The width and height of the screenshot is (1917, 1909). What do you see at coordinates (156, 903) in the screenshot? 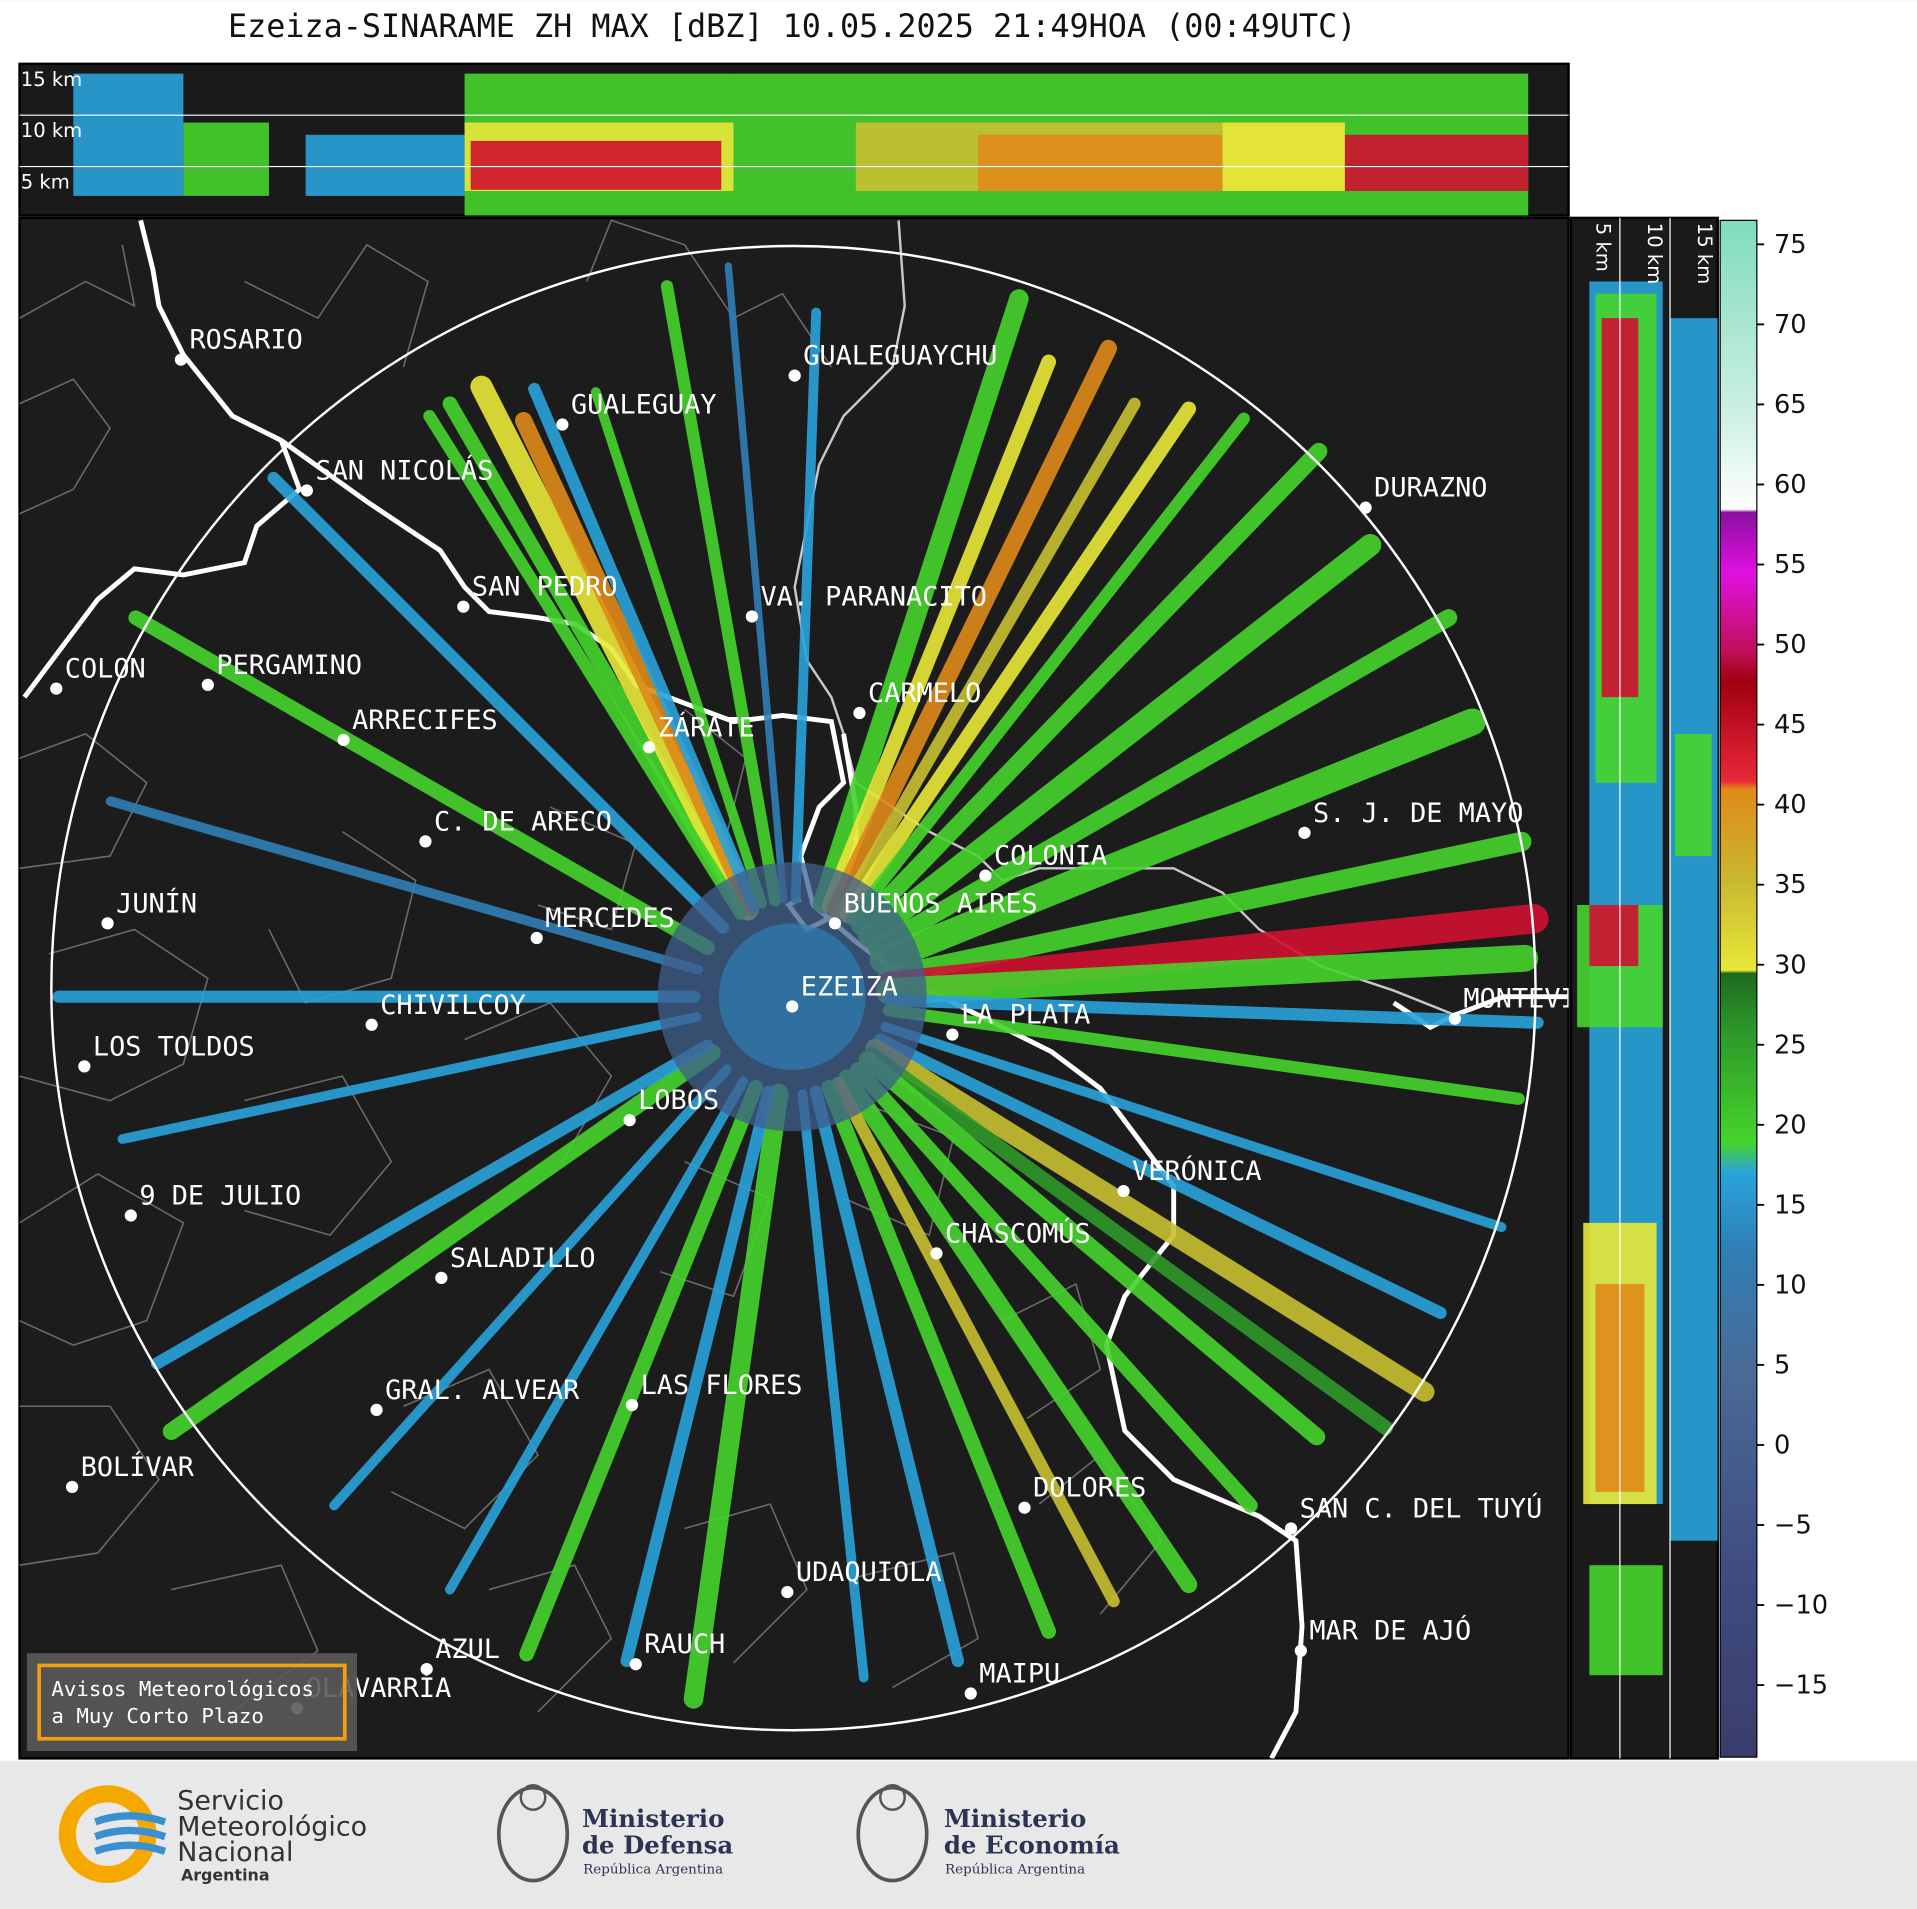
I see `city-label: JUNÍN` at bounding box center [156, 903].